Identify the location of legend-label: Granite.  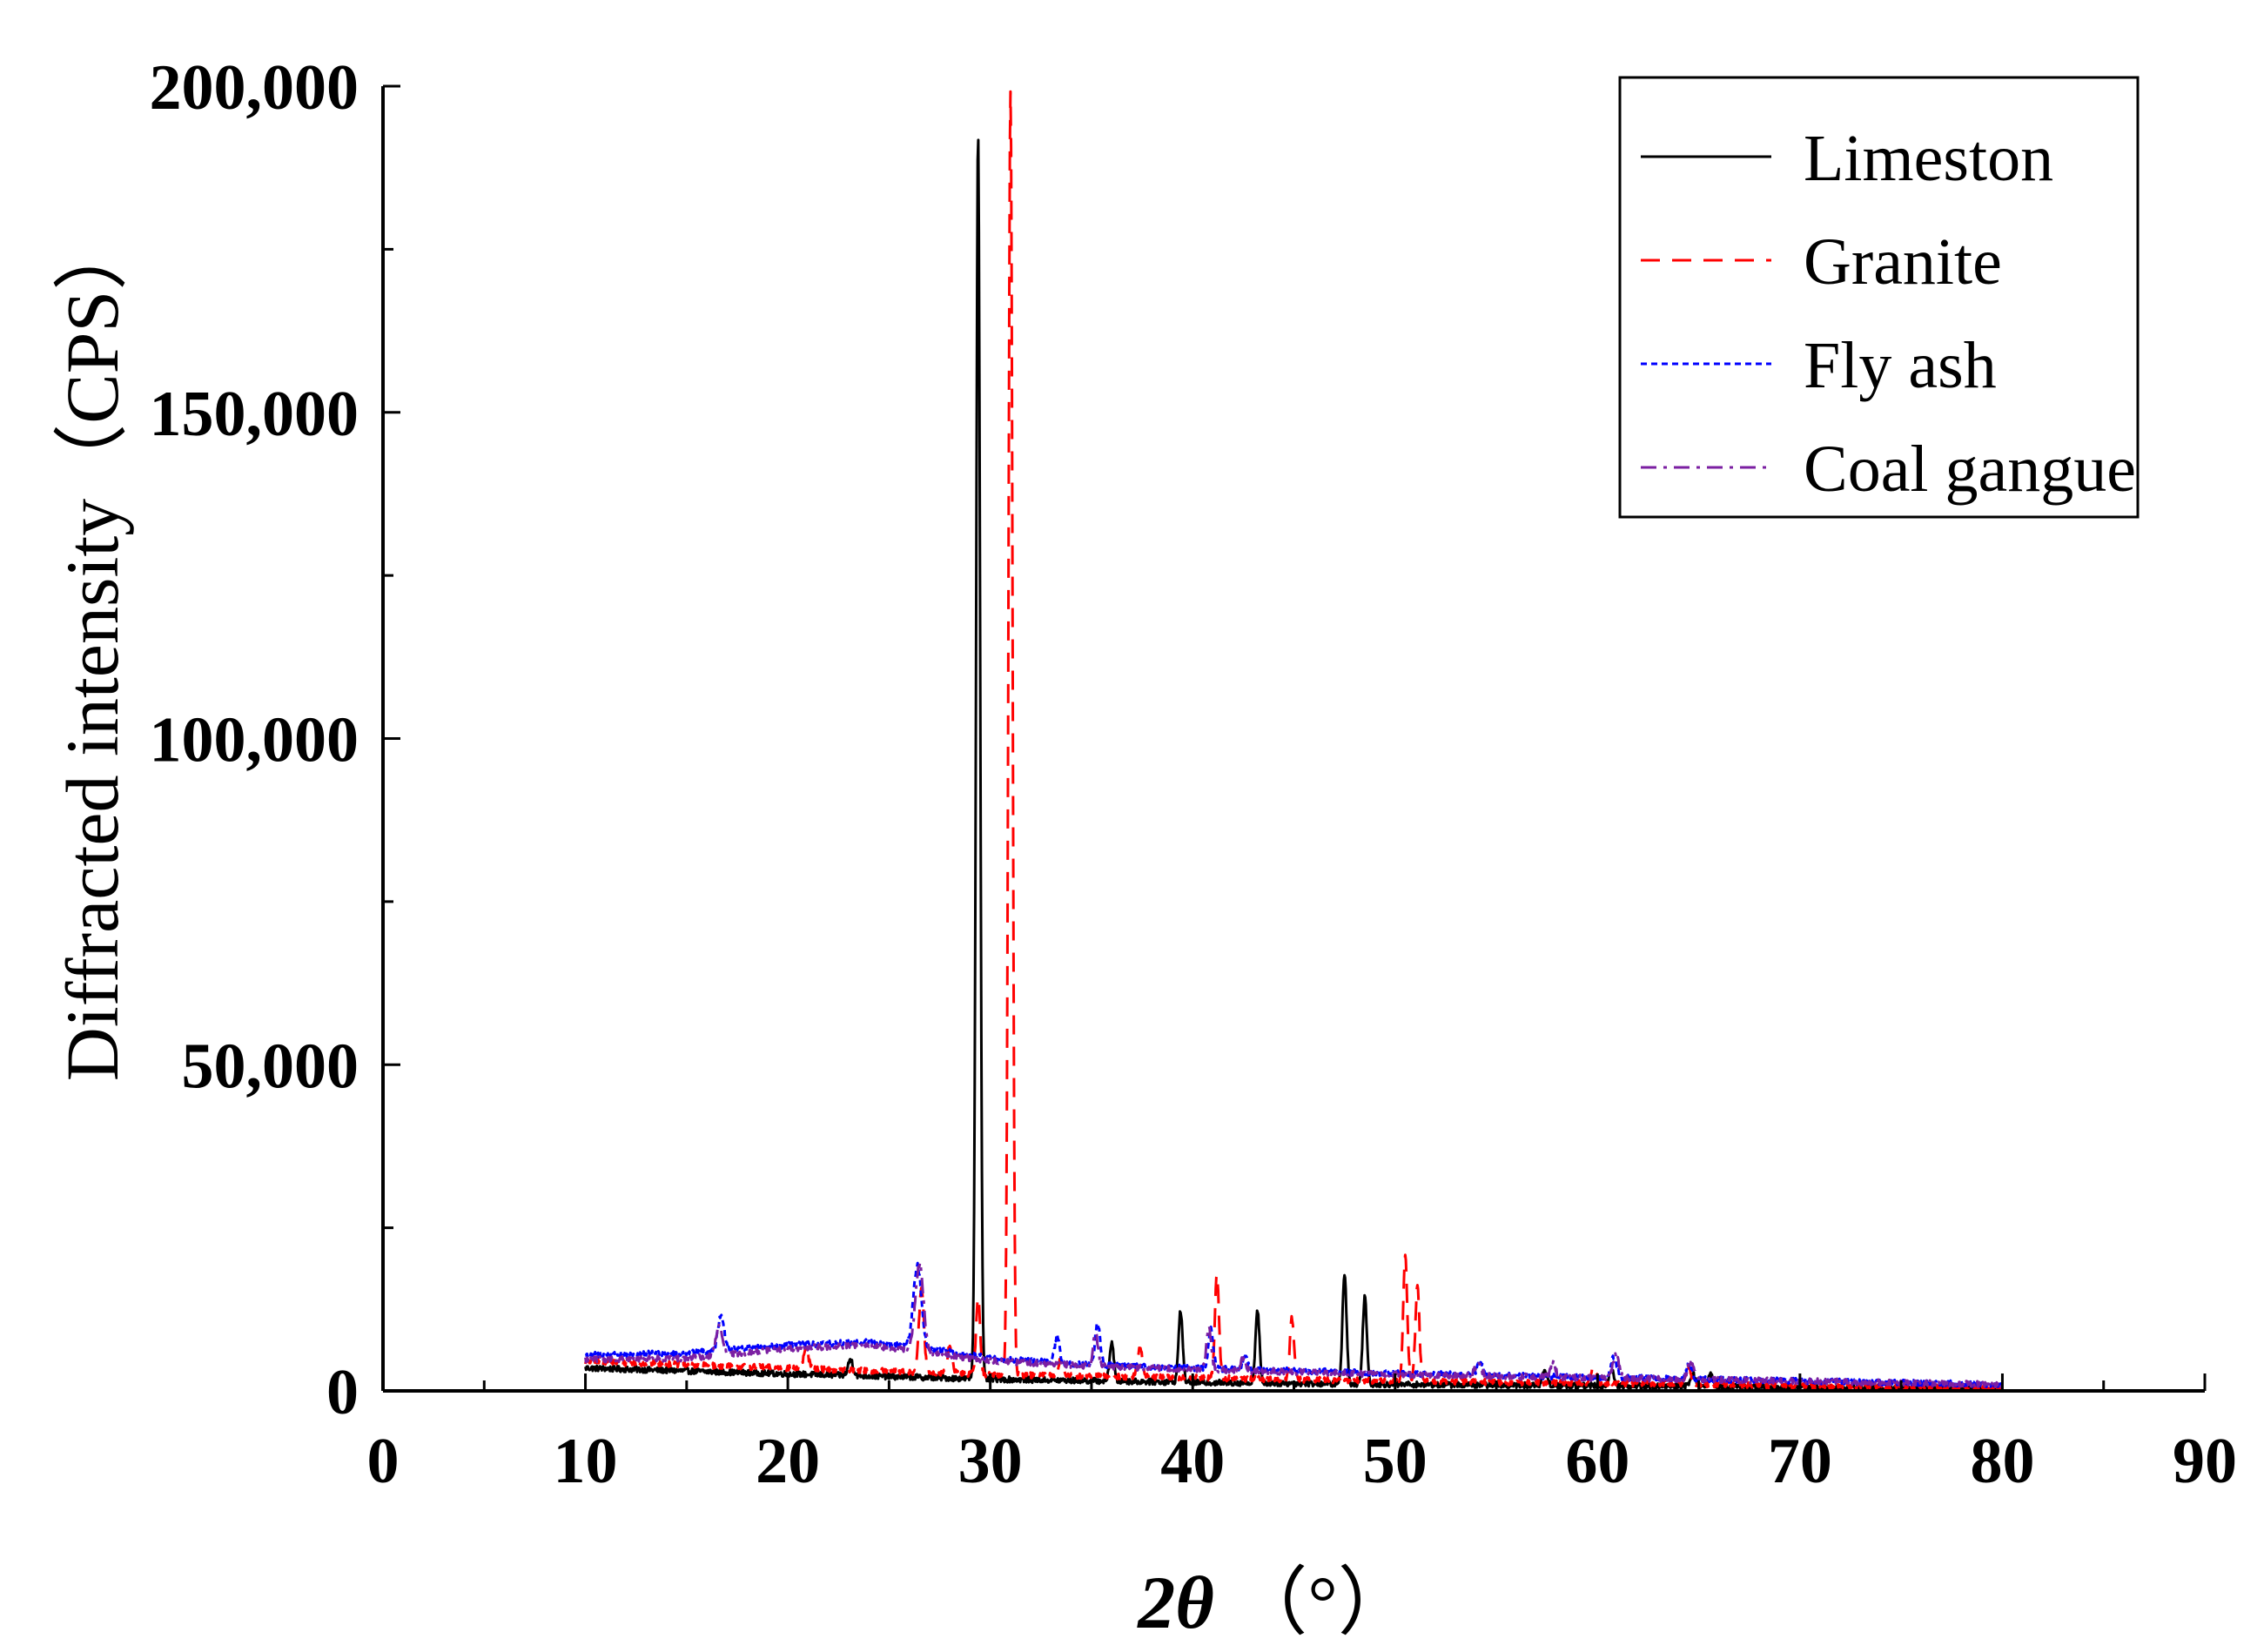
(1903, 262).